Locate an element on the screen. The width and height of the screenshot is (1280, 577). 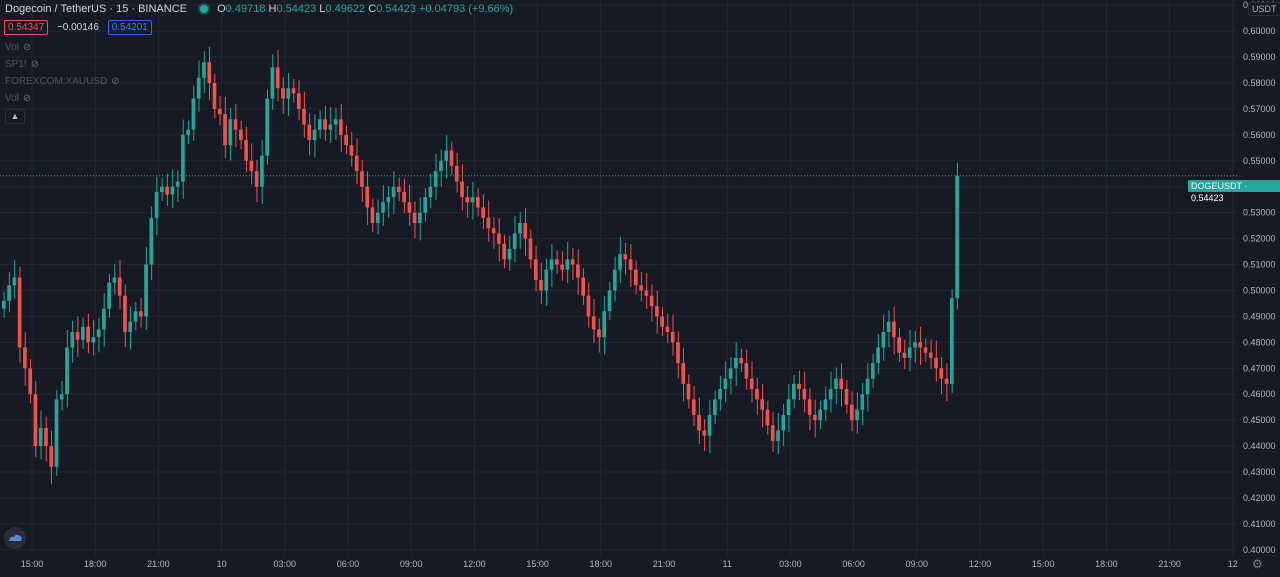
price-tick-label: 0.45000 is located at coordinates (1259, 420).